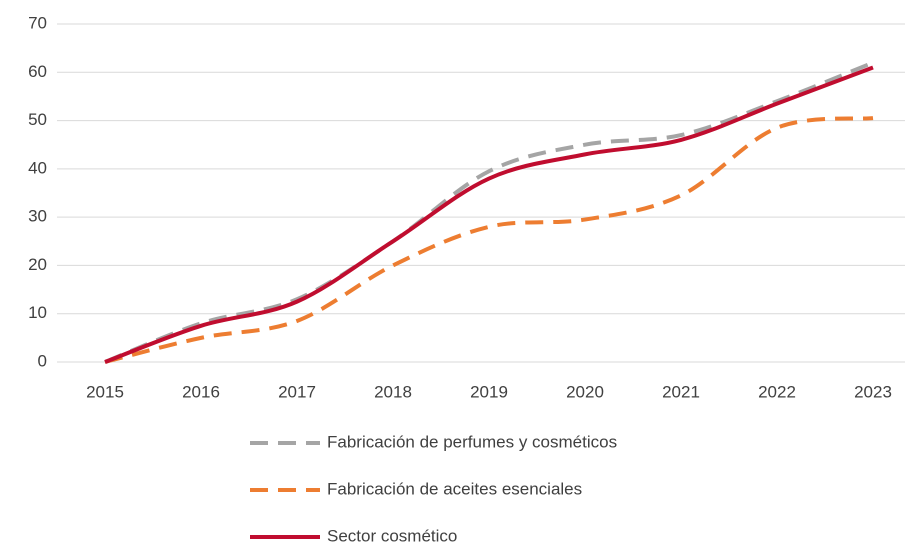 This screenshot has height=544, width=908. I want to click on legend-label: Fabricación de perfumes y cosméticos, so click(472, 441).